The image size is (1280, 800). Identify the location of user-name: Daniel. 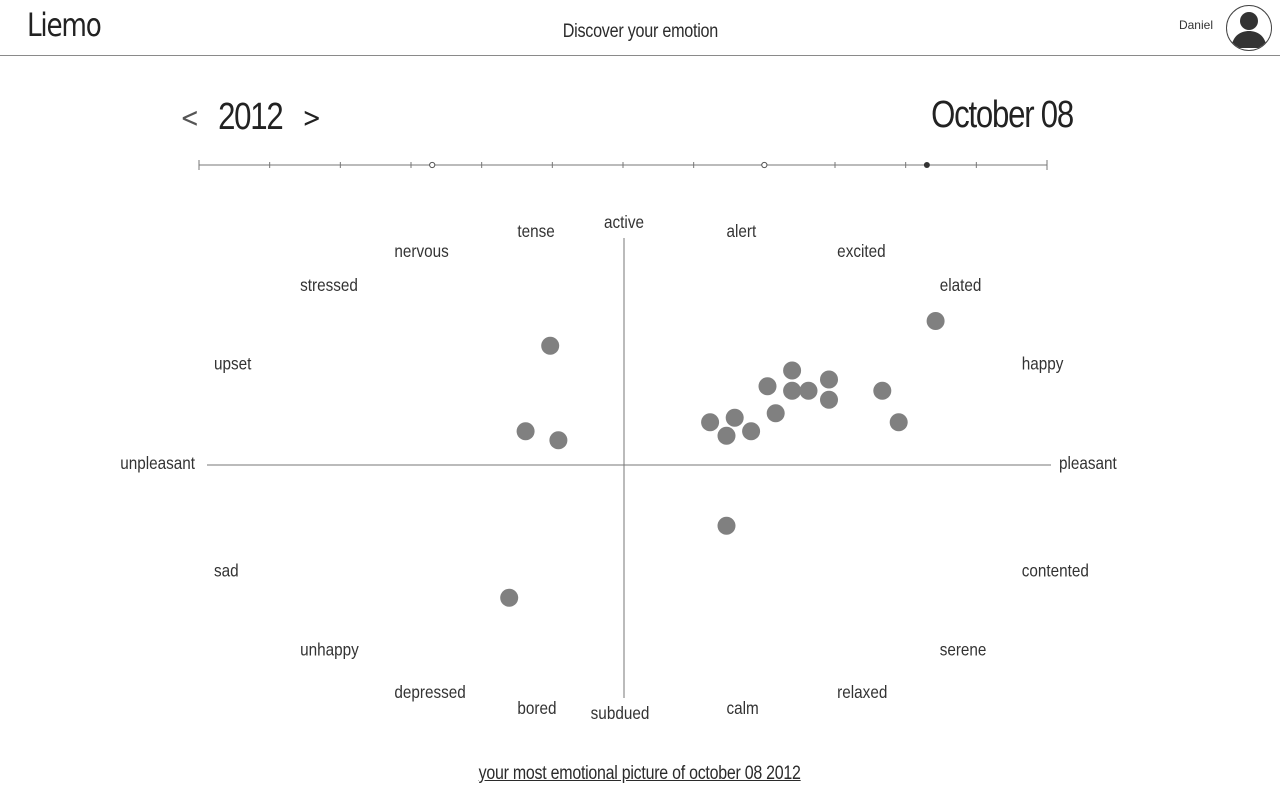
(1195, 25).